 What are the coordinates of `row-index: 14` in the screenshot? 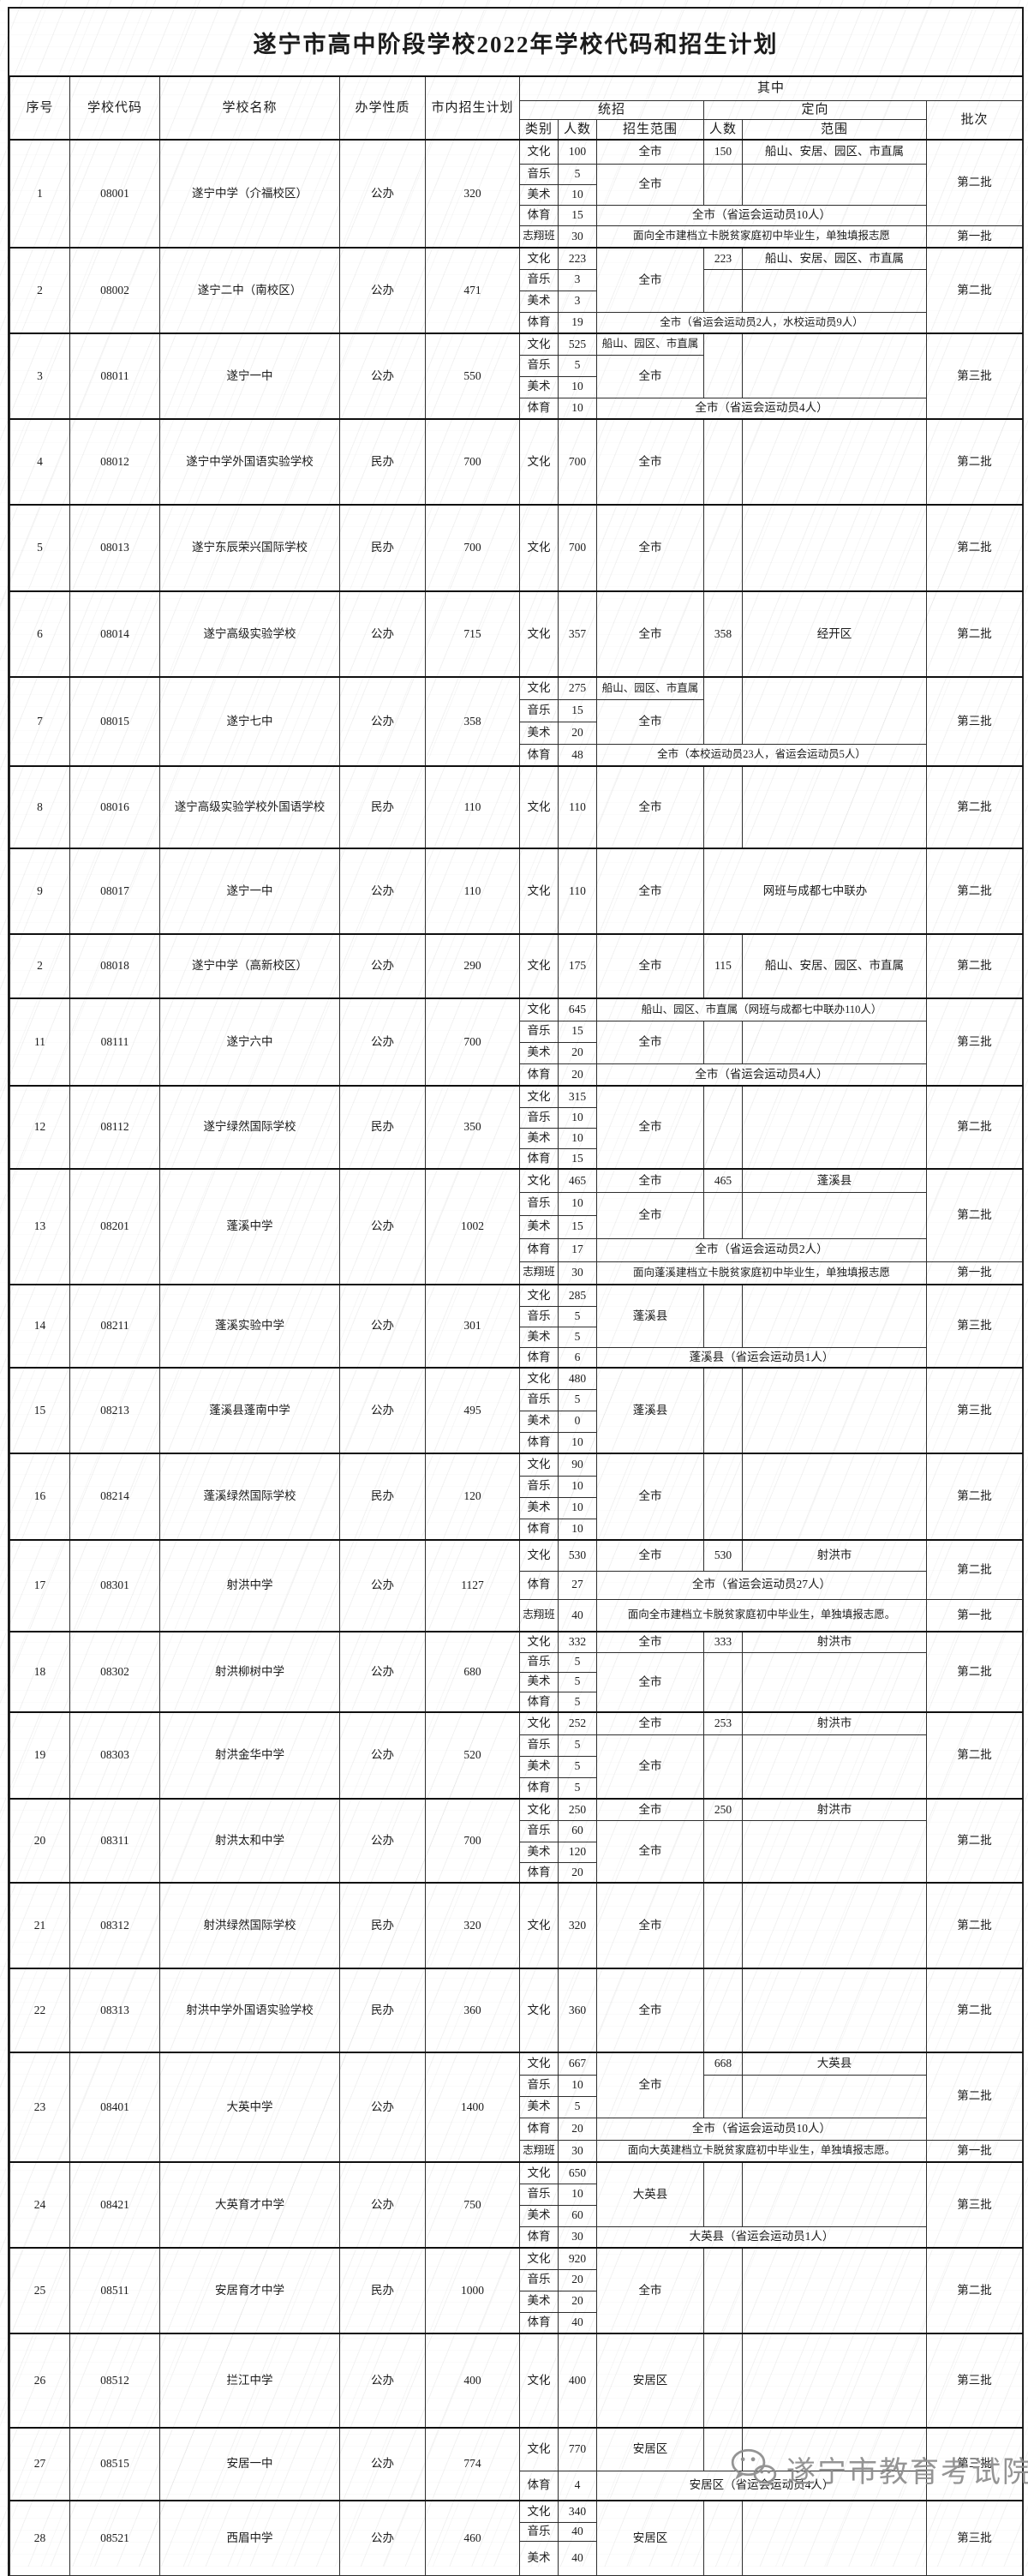 It's located at (39, 1326).